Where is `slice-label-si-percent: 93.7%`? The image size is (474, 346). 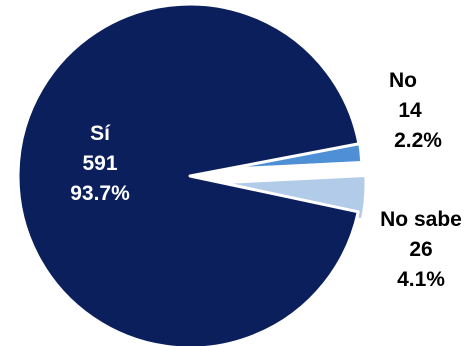
slice-label-si-percent: 93.7% is located at coordinates (100, 193).